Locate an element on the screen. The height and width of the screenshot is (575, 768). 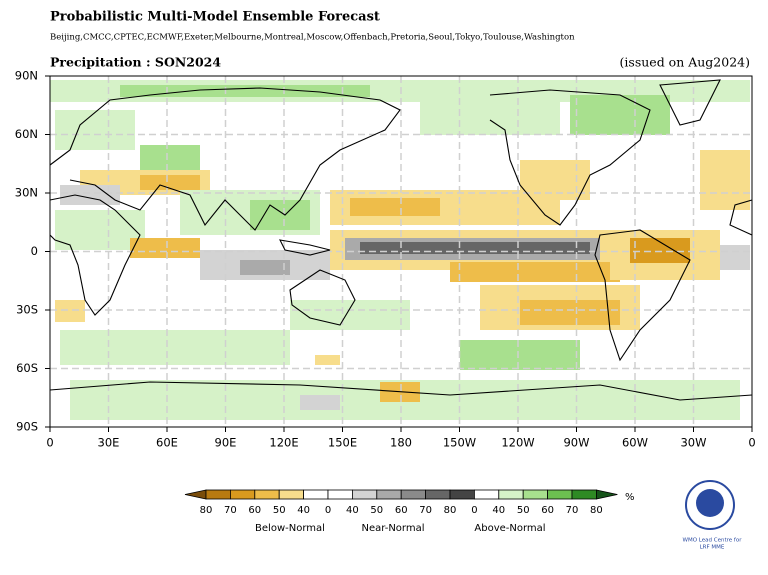
lon-label: 120W is located at coordinates (517, 443).